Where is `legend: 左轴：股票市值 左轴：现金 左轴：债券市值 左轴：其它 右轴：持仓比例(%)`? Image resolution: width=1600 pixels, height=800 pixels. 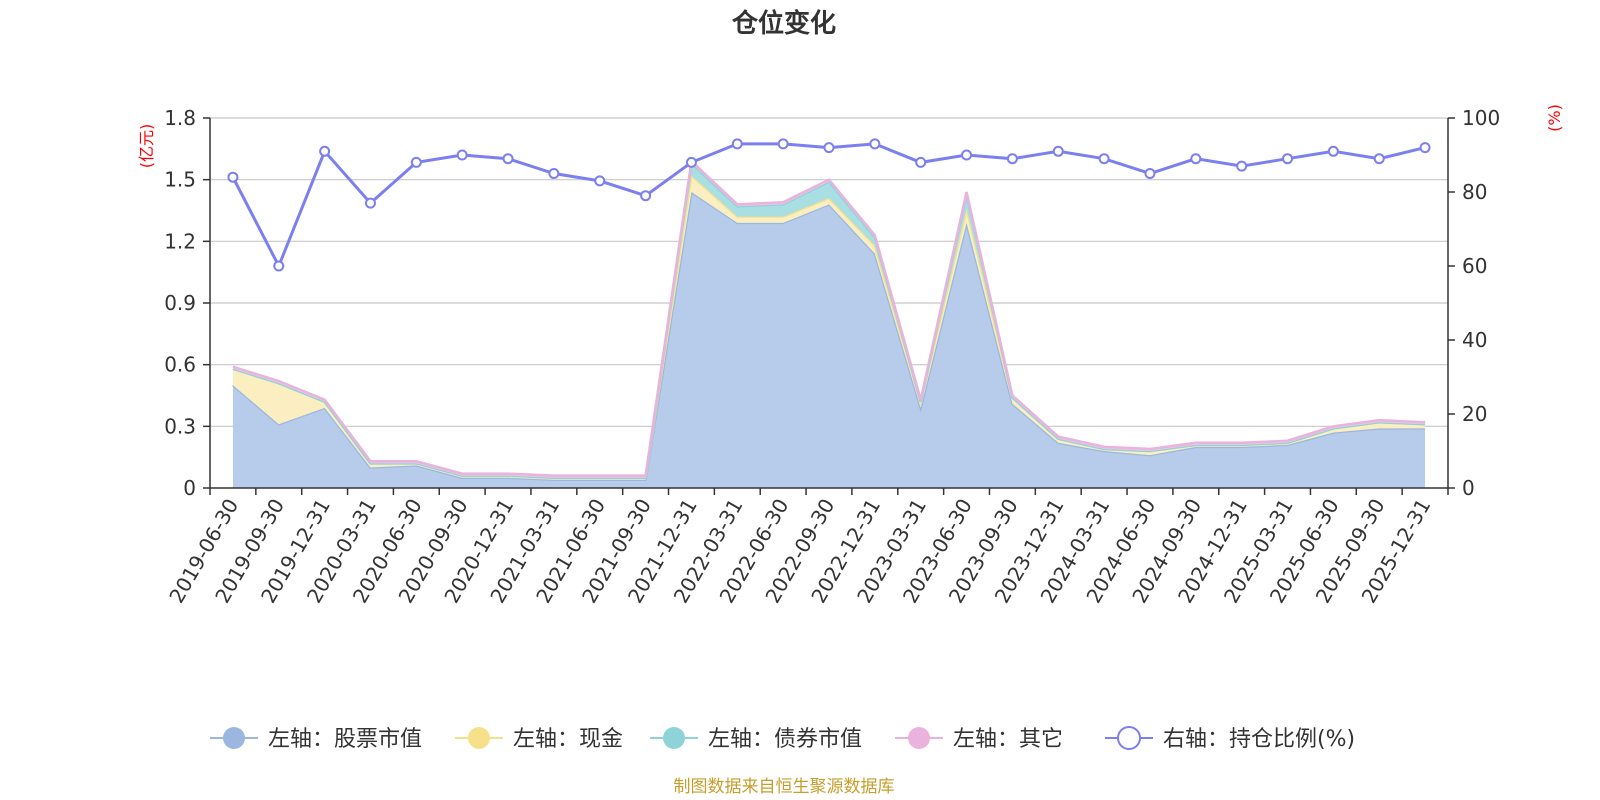
legend: 左轴：股票市值 左轴：现金 左轴：债券市值 左轴：其它 右轴：持仓比例(%) is located at coordinates (782, 739).